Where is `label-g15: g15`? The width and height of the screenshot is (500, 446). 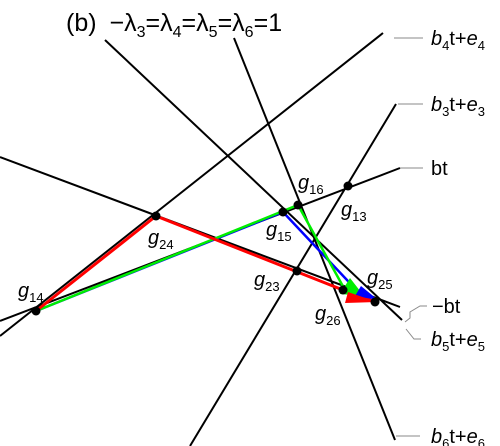
label-g15: g15 is located at coordinates (279, 231).